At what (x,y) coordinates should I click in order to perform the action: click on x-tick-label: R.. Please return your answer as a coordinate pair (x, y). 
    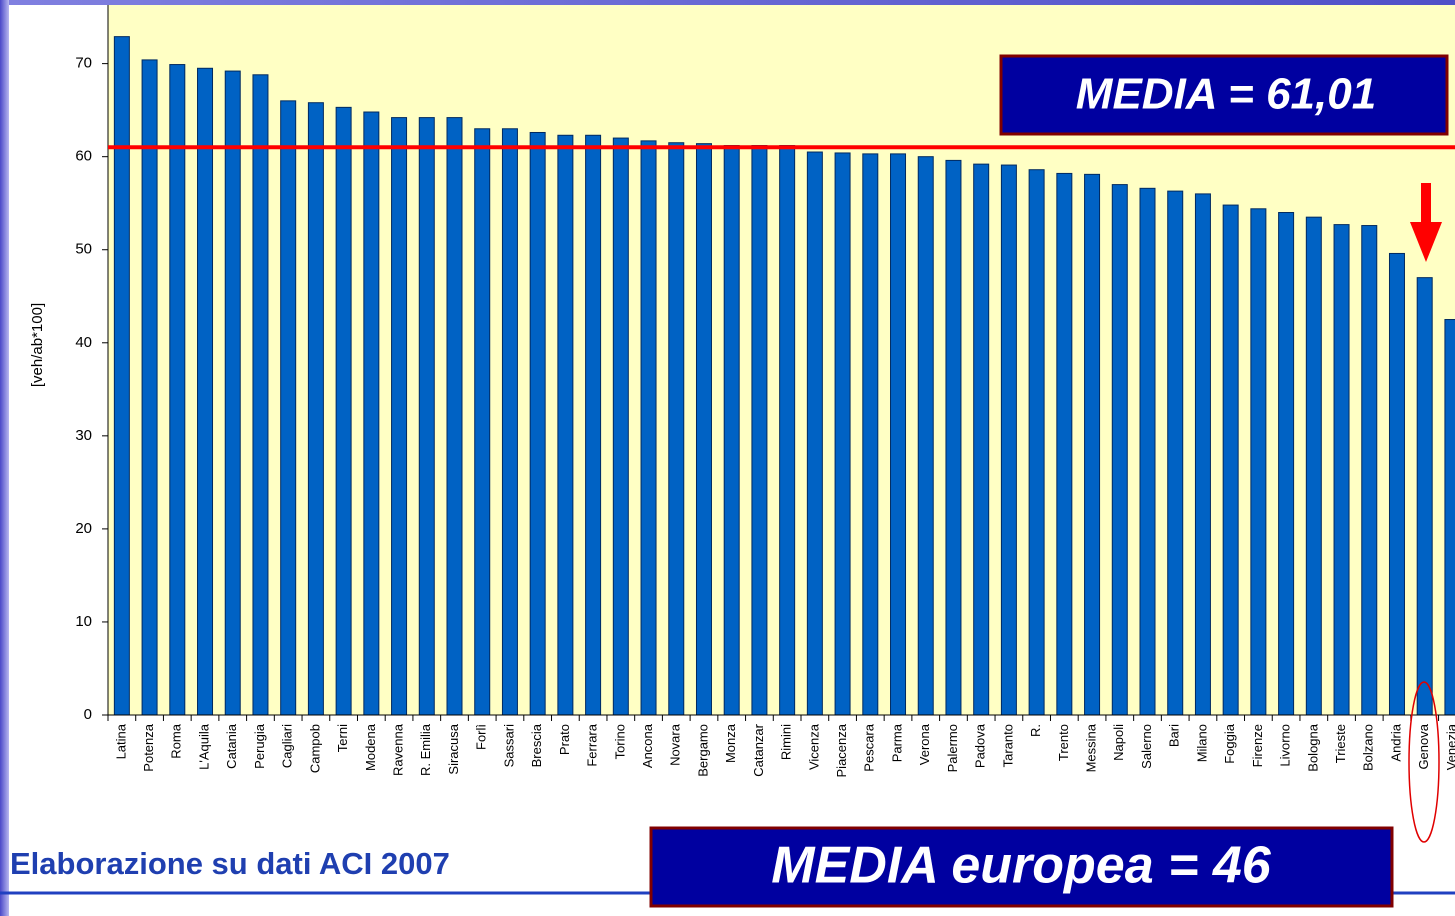
    Looking at the image, I should click on (1035, 730).